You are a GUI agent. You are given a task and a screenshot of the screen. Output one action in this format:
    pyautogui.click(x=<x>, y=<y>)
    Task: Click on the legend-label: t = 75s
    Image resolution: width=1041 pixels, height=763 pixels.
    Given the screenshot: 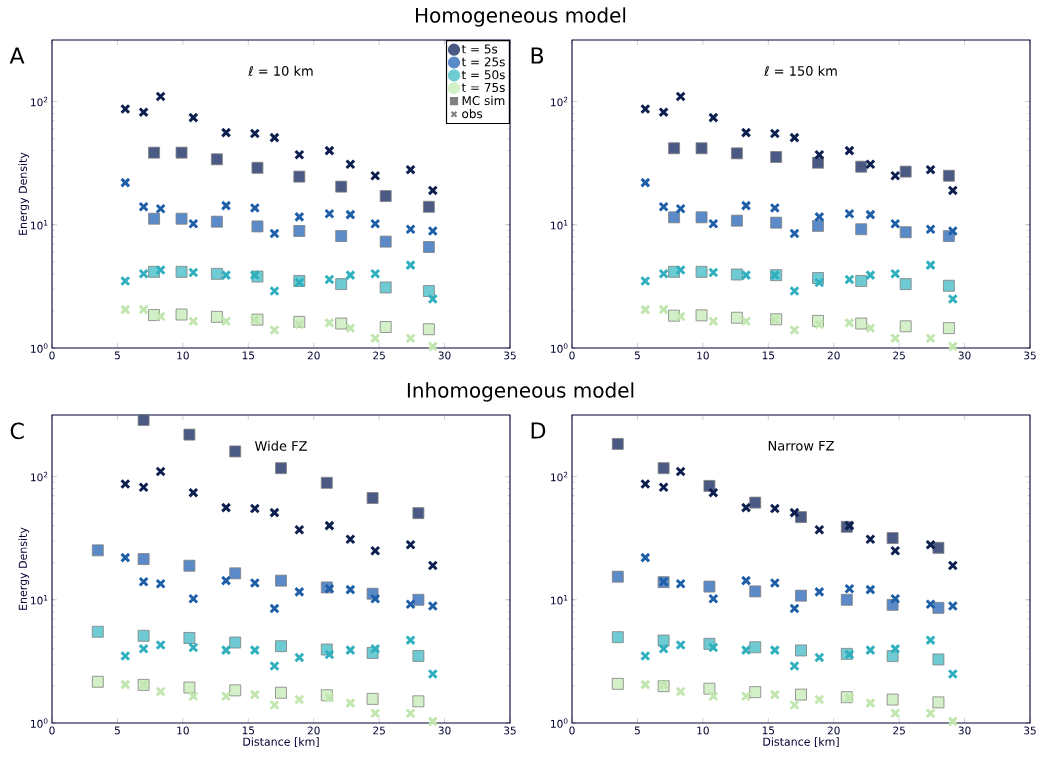 What is the action you would take?
    pyautogui.click(x=483, y=88)
    